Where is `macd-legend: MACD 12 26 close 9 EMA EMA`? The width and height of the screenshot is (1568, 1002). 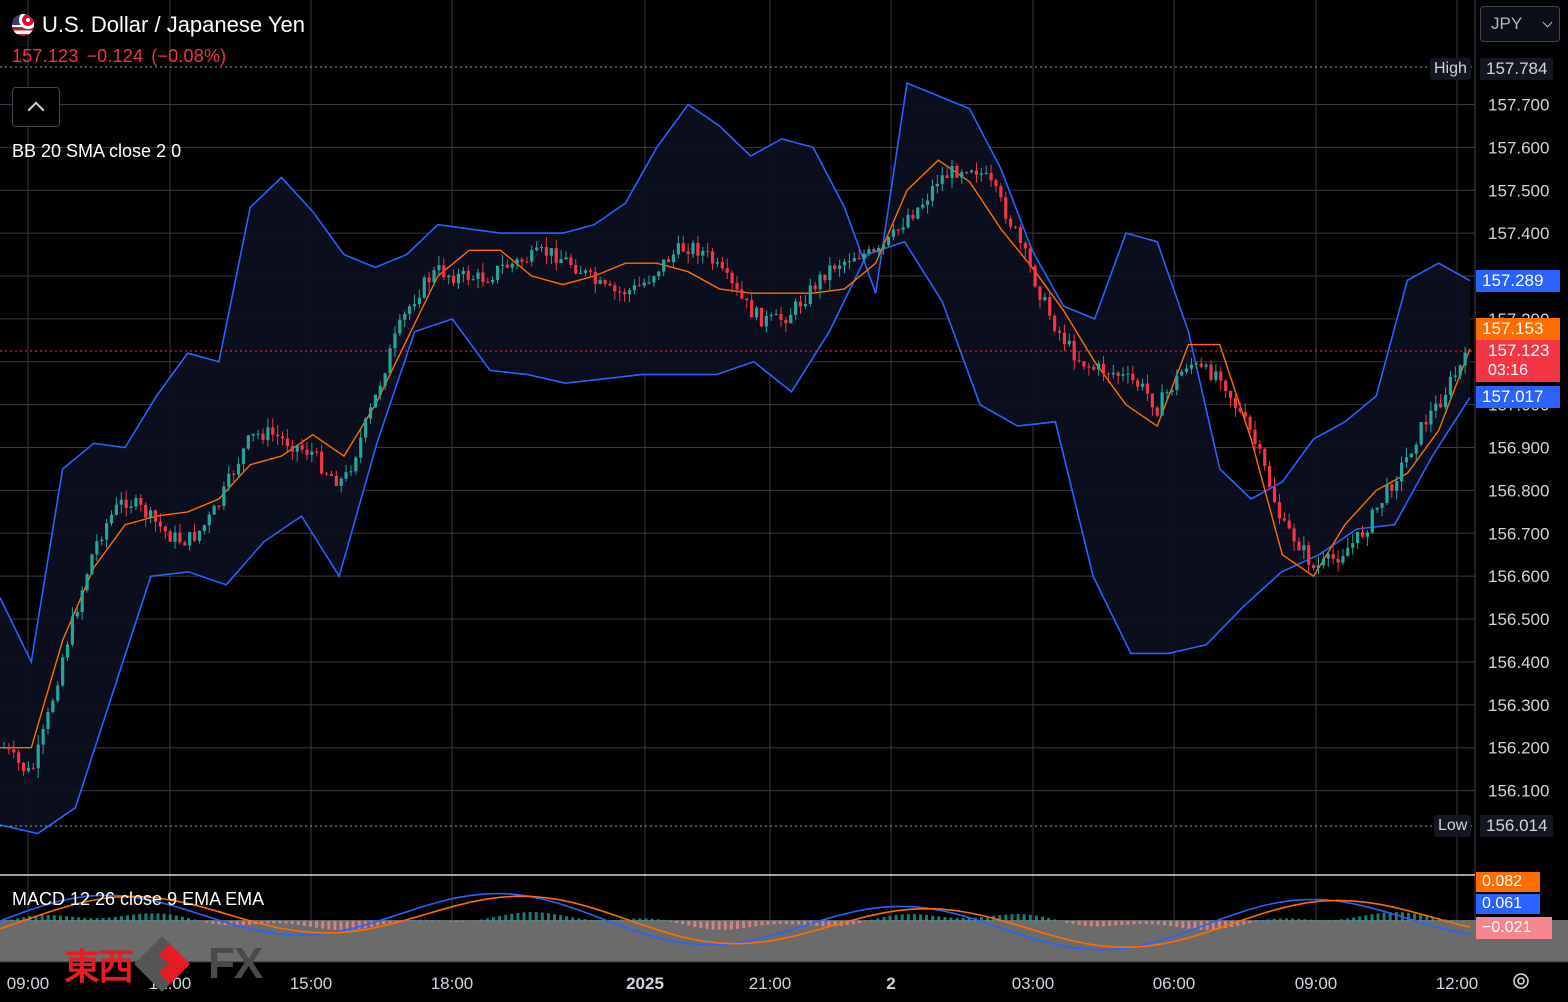
macd-legend: MACD 12 26 close 9 EMA EMA is located at coordinates (138, 899).